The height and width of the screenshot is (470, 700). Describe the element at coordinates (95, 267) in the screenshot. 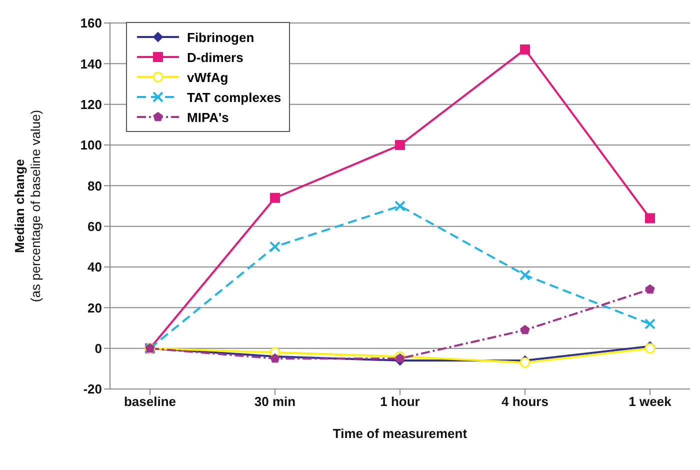

I see `y-tick-label: 40` at that location.